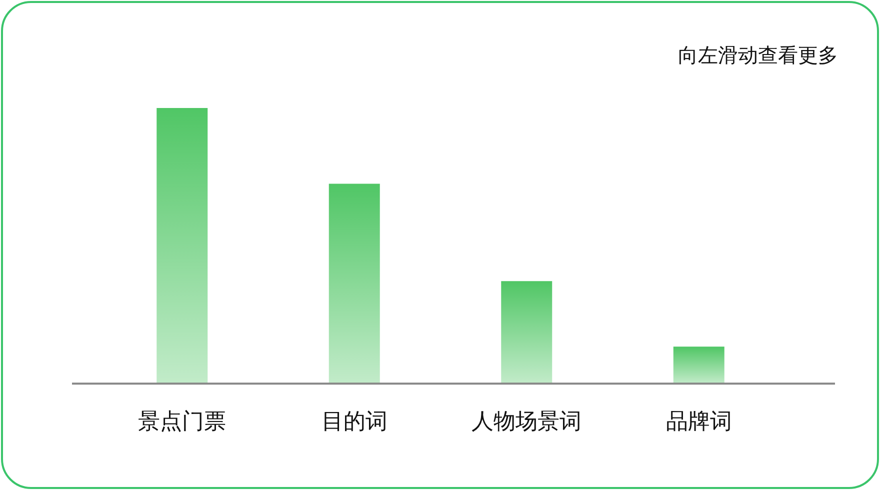 Image resolution: width=880 pixels, height=490 pixels. Describe the element at coordinates (527, 422) in the screenshot. I see `x-tick-label: 人物场景词` at that location.